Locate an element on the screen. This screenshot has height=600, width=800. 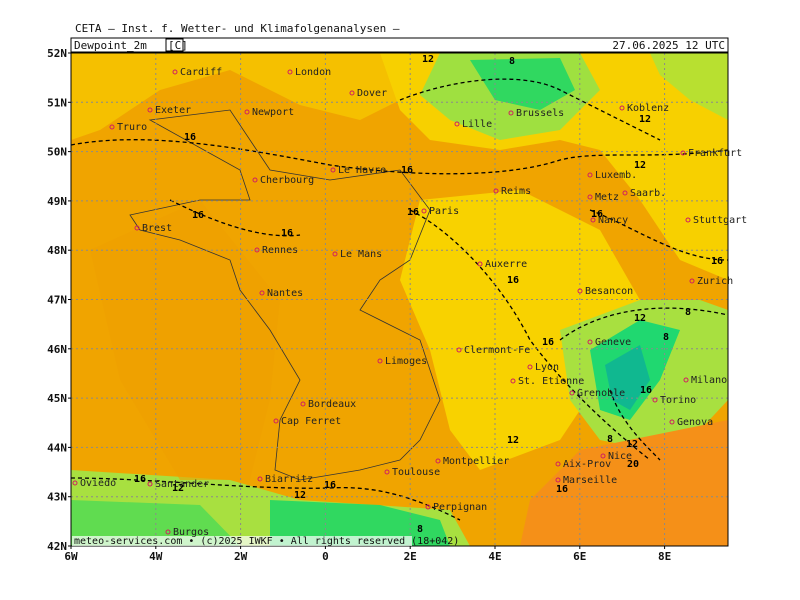
city-label: Dover is located at coordinates (372, 93).